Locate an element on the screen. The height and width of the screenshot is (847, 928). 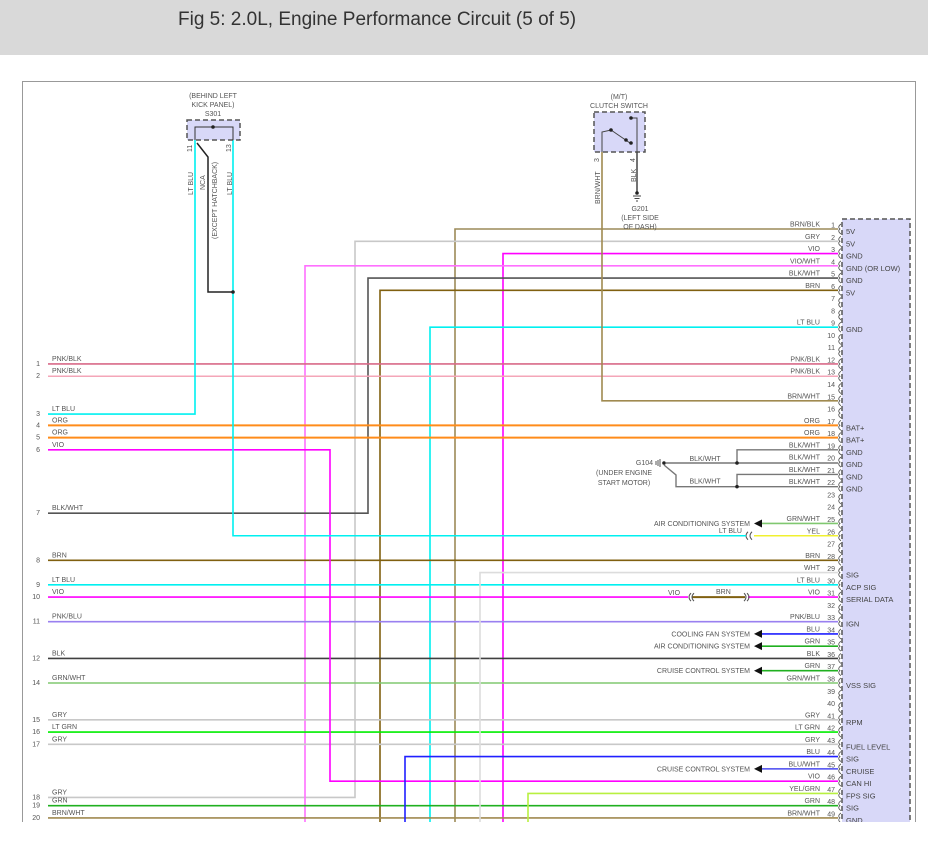
pin-function: RPM is located at coordinates (854, 722).